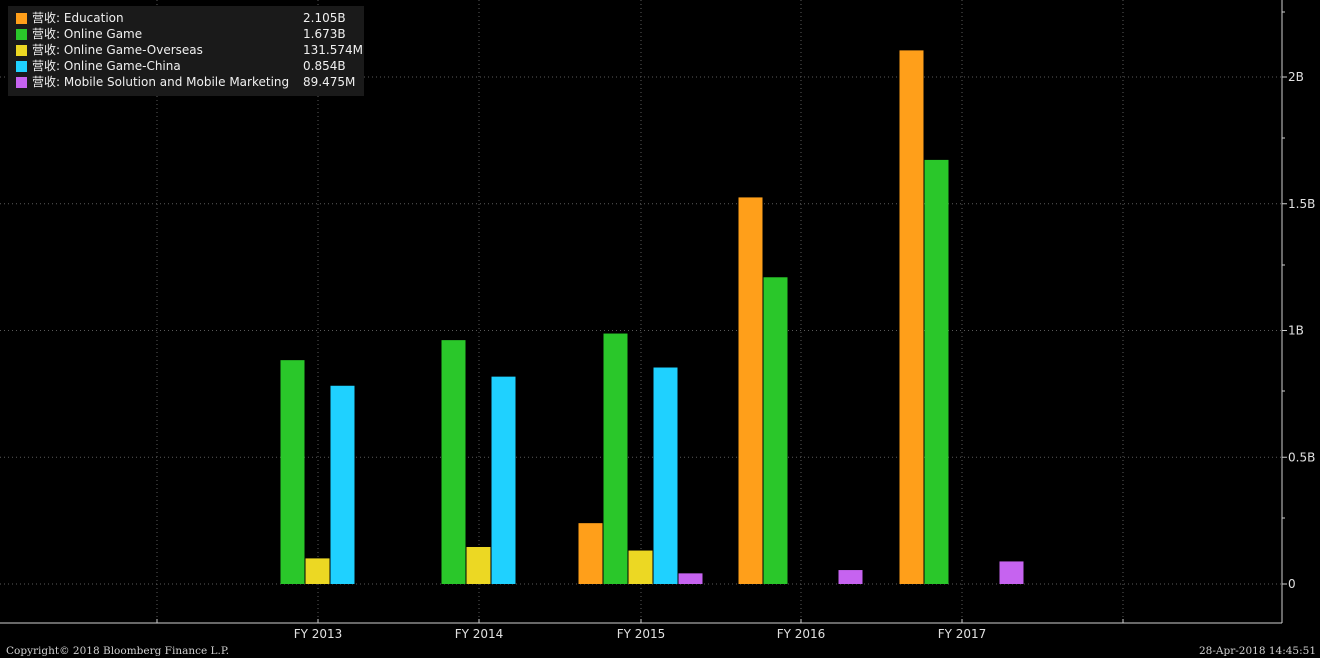  I want to click on y-tick-label: 1.5B, so click(1301, 204).